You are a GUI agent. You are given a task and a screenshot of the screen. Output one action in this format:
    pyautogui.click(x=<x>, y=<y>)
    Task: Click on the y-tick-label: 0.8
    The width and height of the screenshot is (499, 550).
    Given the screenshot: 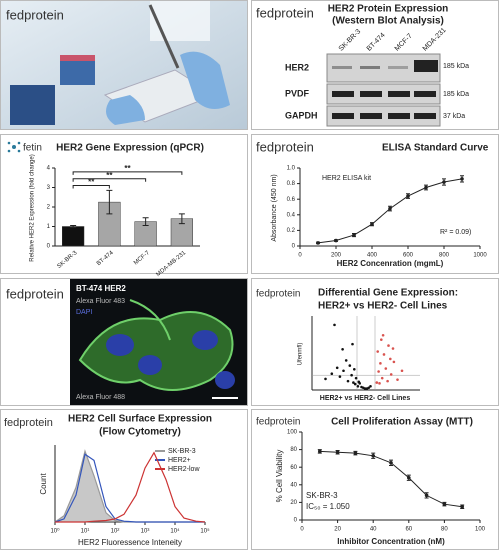 What is the action you would take?
    pyautogui.click(x=291, y=184)
    